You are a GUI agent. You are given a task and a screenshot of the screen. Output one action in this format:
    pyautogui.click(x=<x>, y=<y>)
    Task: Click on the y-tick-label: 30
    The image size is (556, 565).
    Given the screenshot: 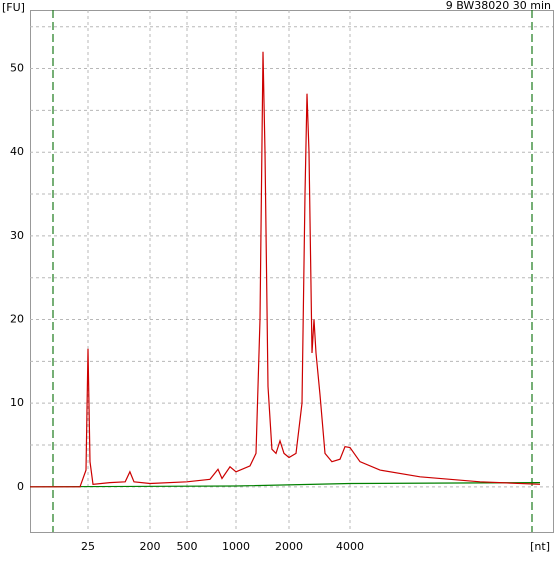 What is the action you would take?
    pyautogui.click(x=17, y=235)
    